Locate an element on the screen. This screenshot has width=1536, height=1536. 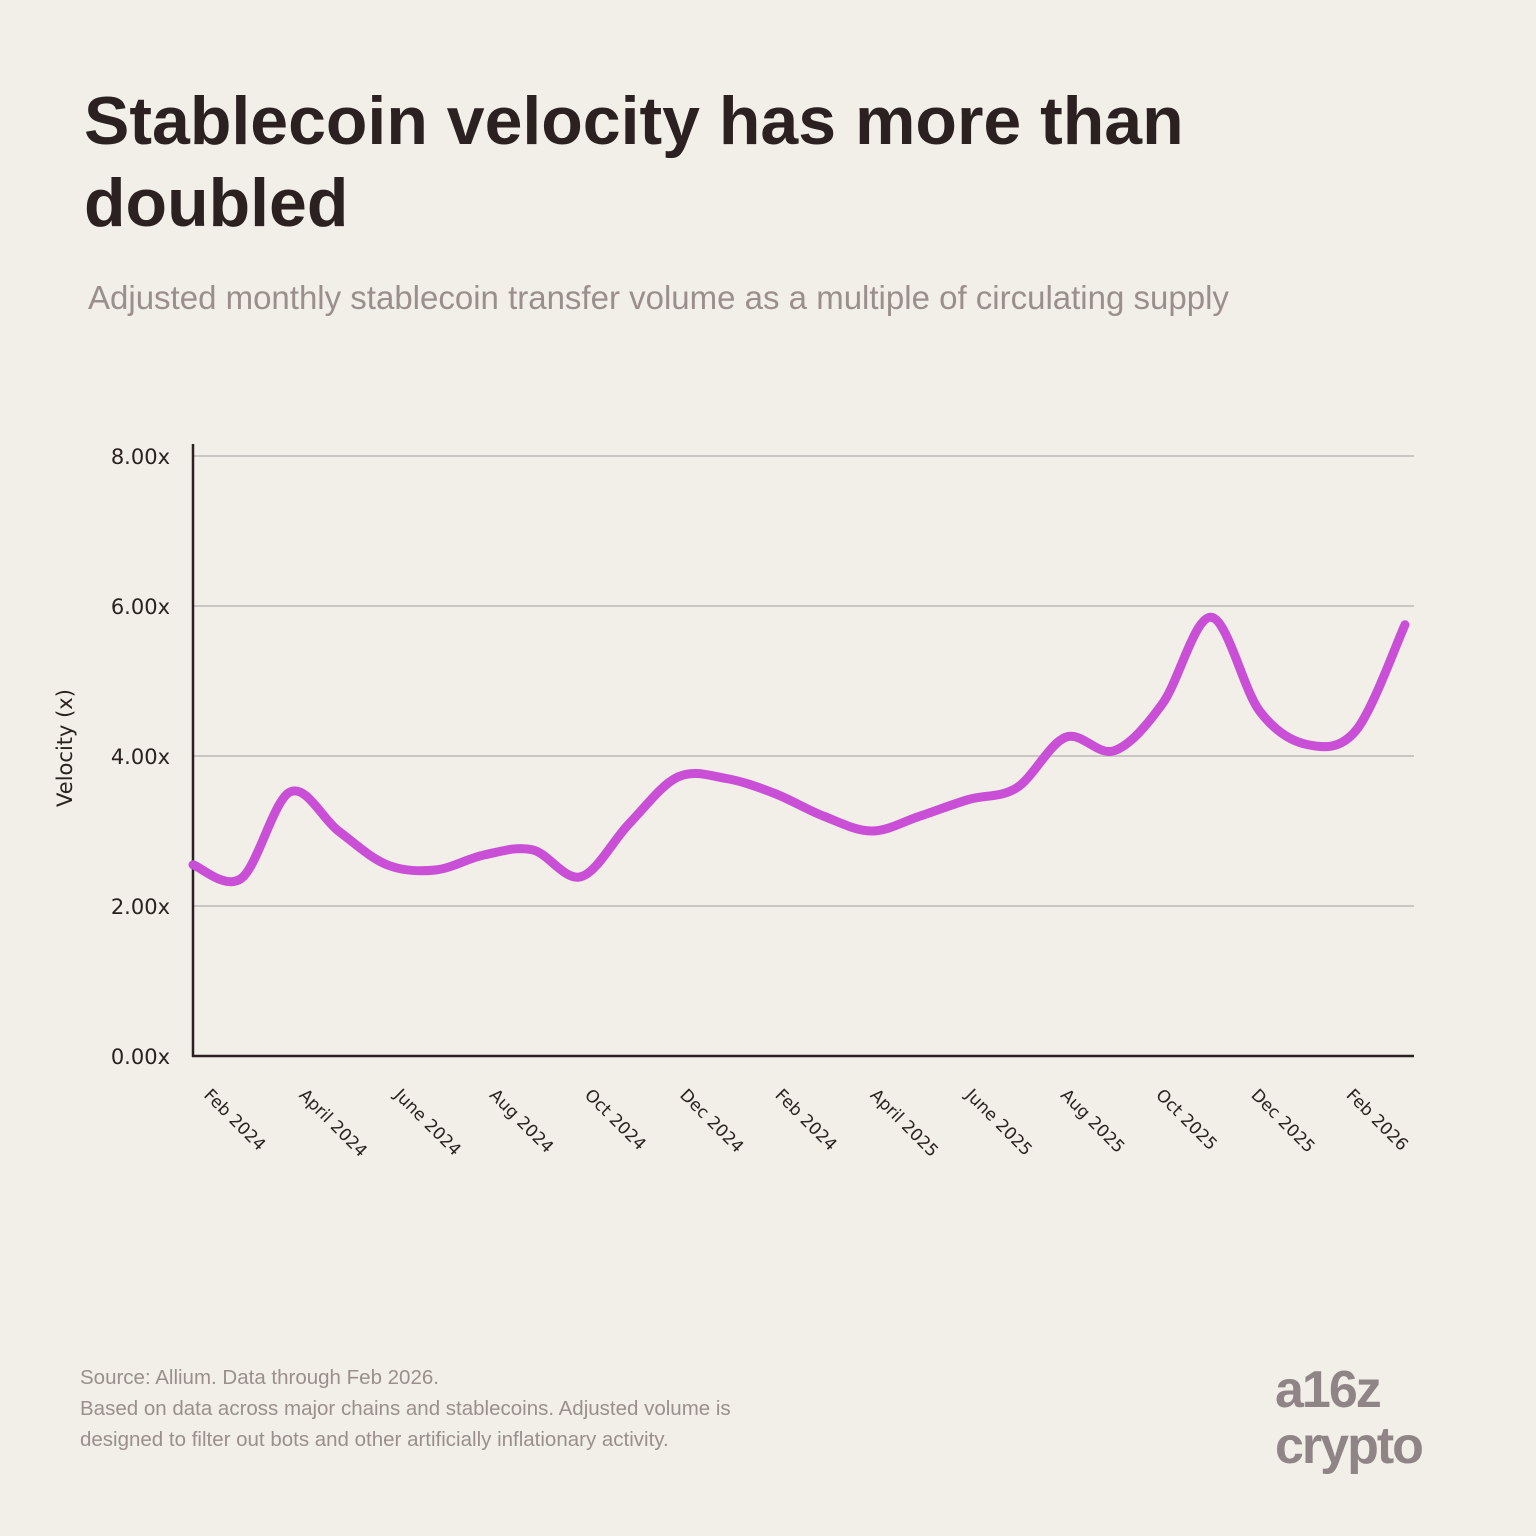
x-tick-label: Oct 2025 is located at coordinates (1185, 1119).